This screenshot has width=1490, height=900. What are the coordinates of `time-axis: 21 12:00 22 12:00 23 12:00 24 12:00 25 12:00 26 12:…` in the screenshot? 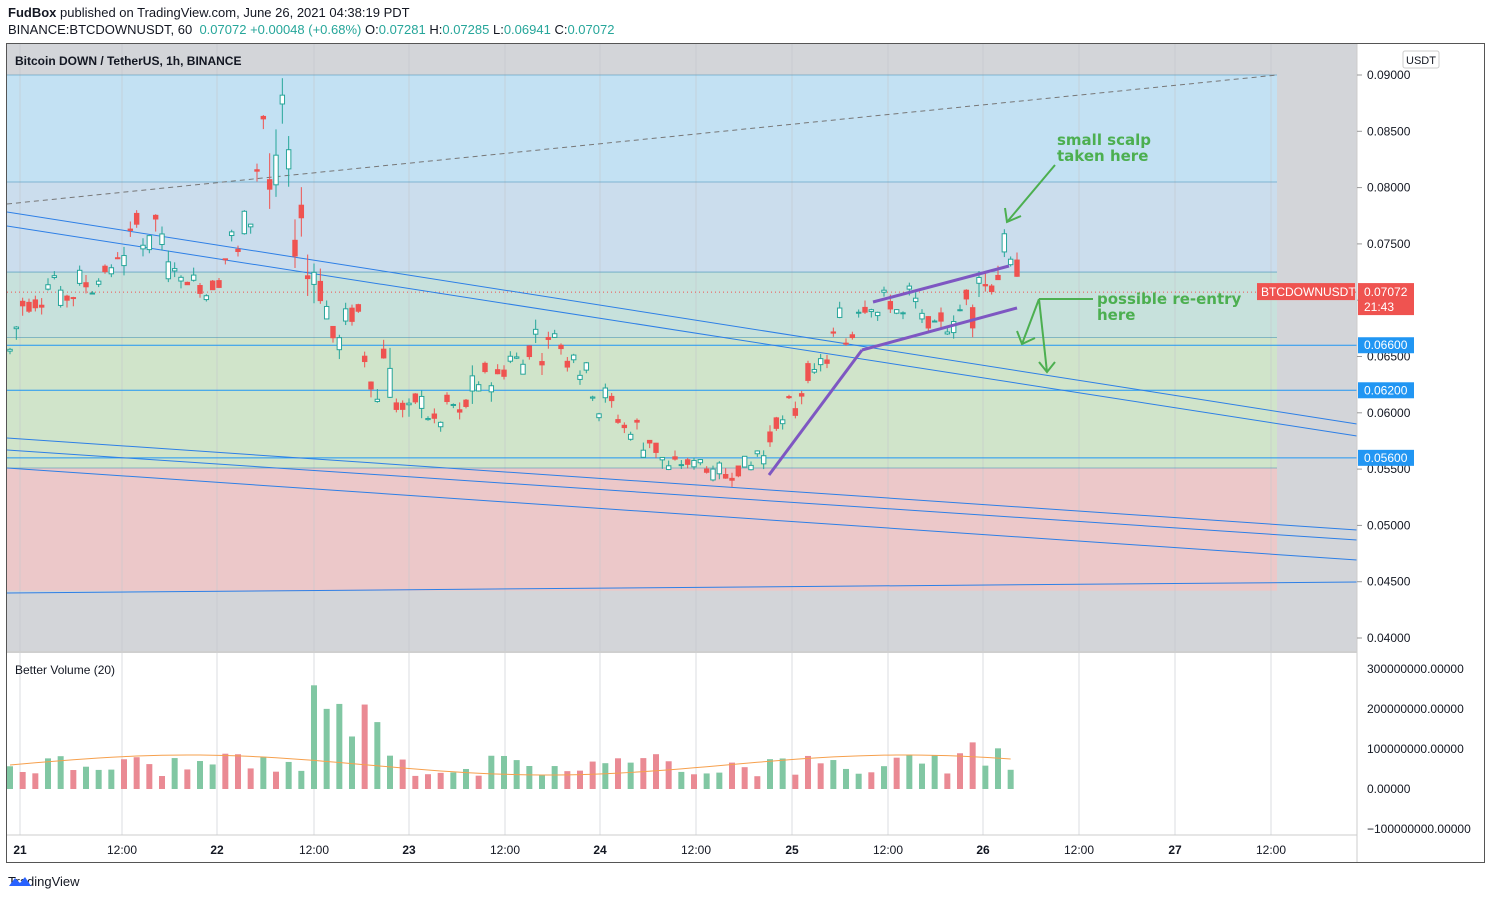 It's located at (649, 850).